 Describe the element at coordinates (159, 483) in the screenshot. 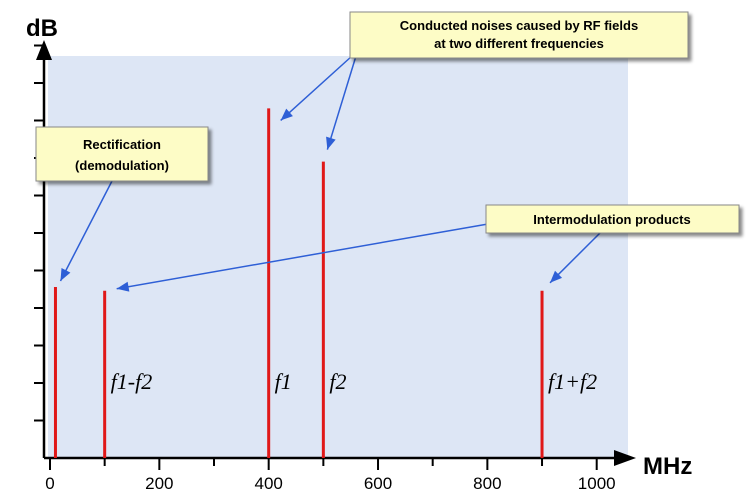

I see `x-tick-label: 200` at that location.